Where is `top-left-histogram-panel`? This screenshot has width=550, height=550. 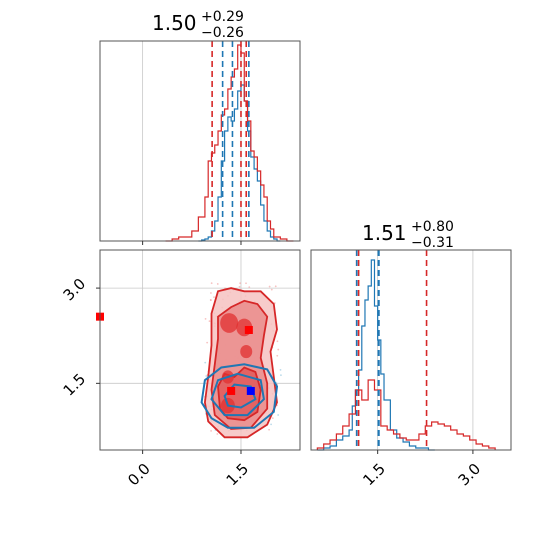
top-left-histogram-panel is located at coordinates (200, 142).